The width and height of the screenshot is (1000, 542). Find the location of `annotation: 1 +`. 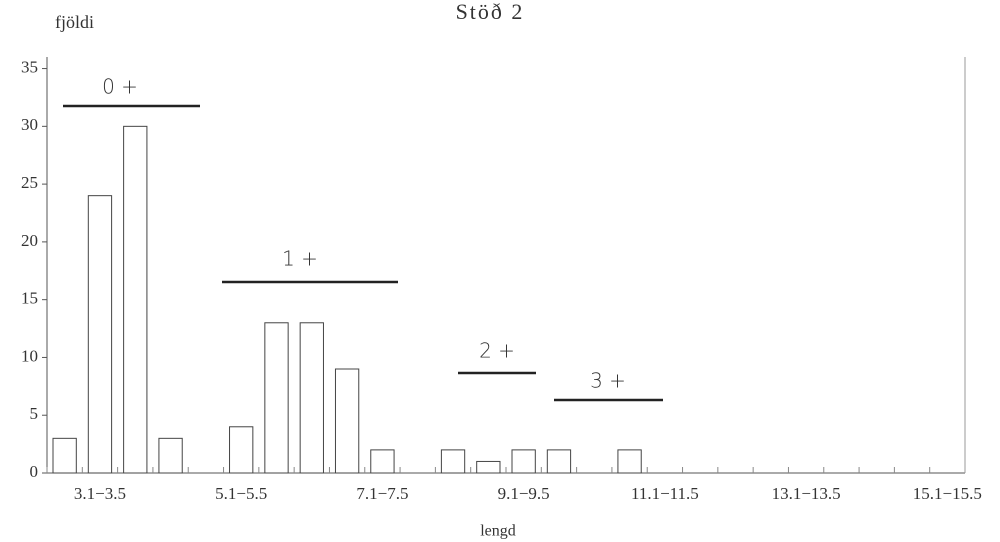

annotation: 1 + is located at coordinates (300, 259).